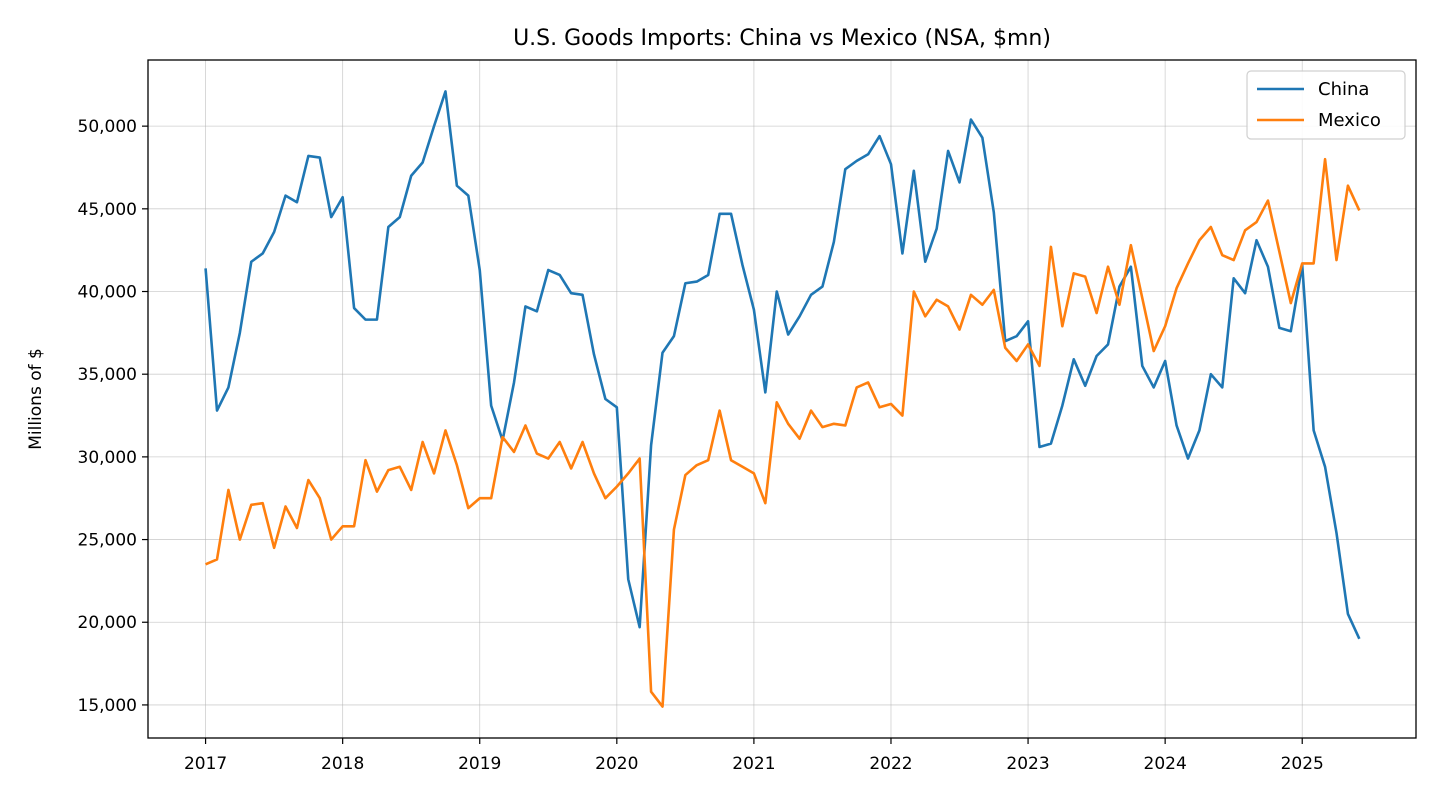  I want to click on legend-label-mexico: Mexico, so click(1349, 120).